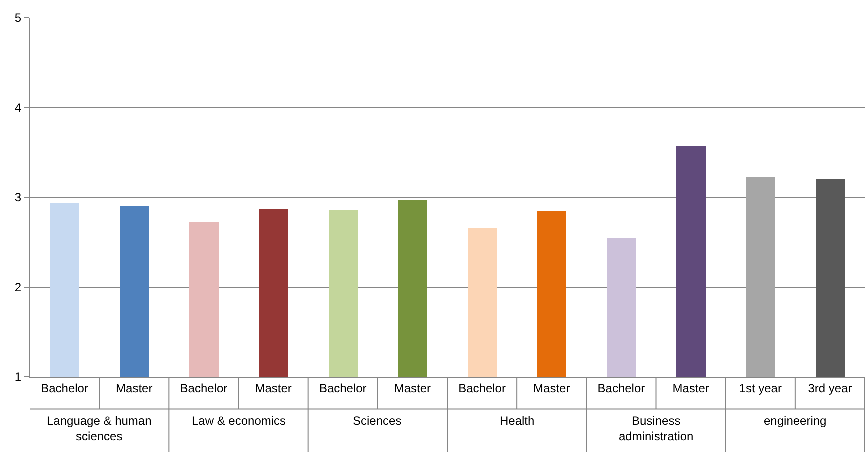  What do you see at coordinates (18, 287) in the screenshot?
I see `y-tick-label: 2` at bounding box center [18, 287].